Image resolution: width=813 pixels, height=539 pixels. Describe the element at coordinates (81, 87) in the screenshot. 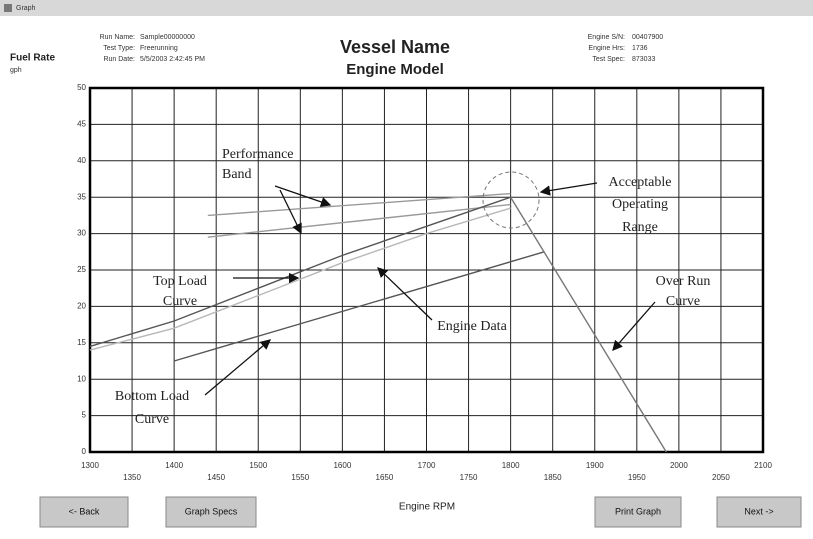

I see `y-tick-label: 50` at that location.